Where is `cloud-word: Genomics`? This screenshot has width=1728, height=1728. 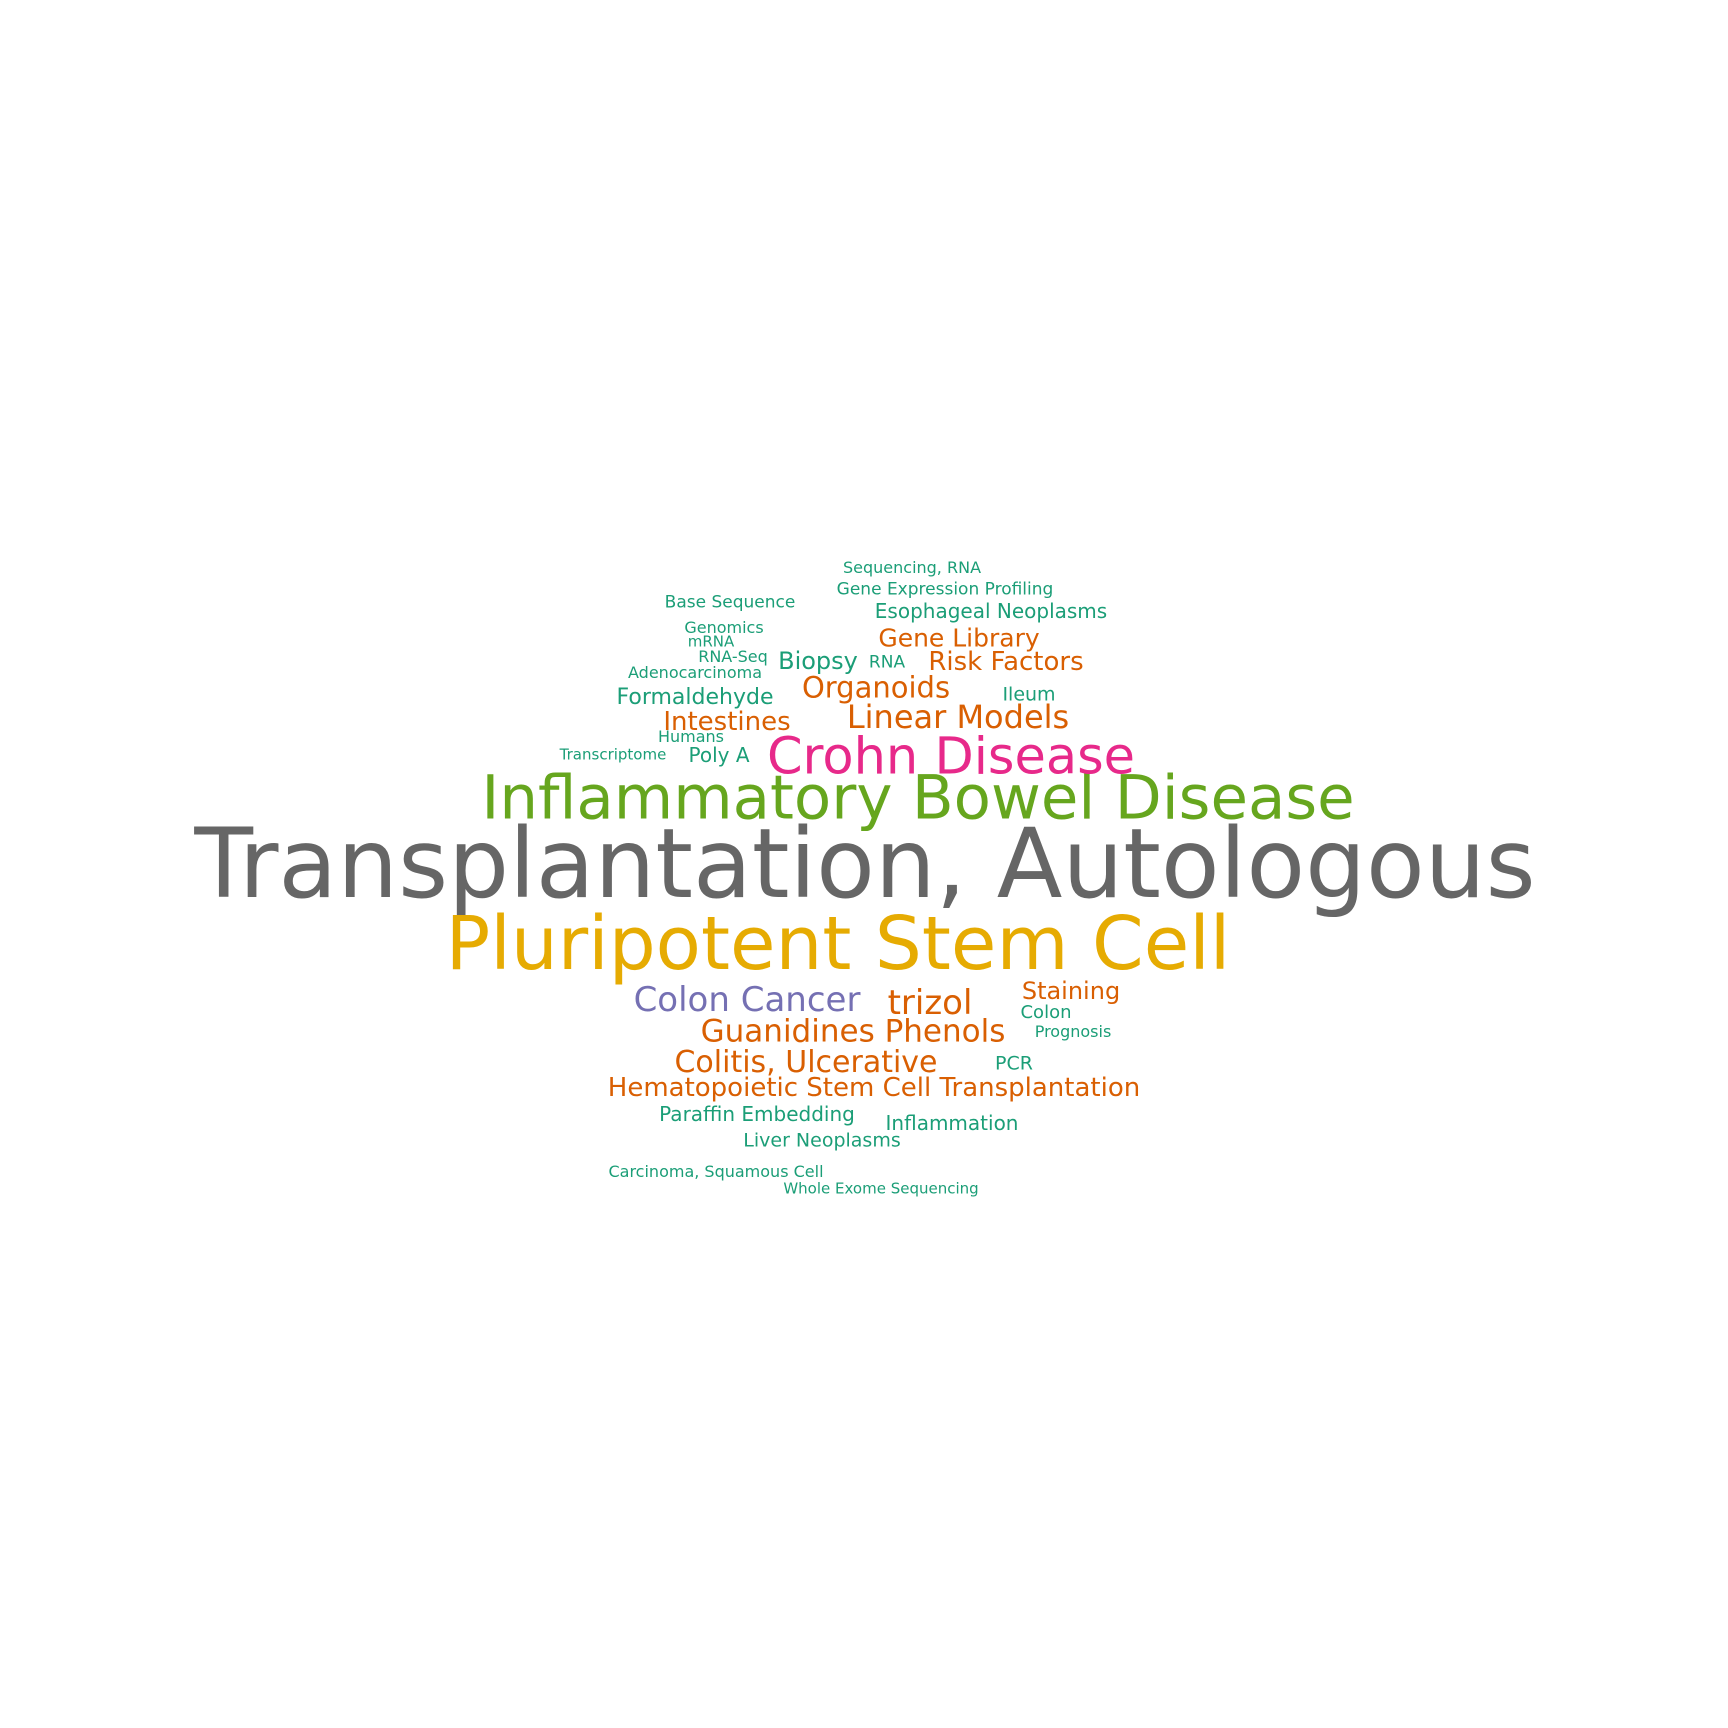 cloud-word: Genomics is located at coordinates (724, 627).